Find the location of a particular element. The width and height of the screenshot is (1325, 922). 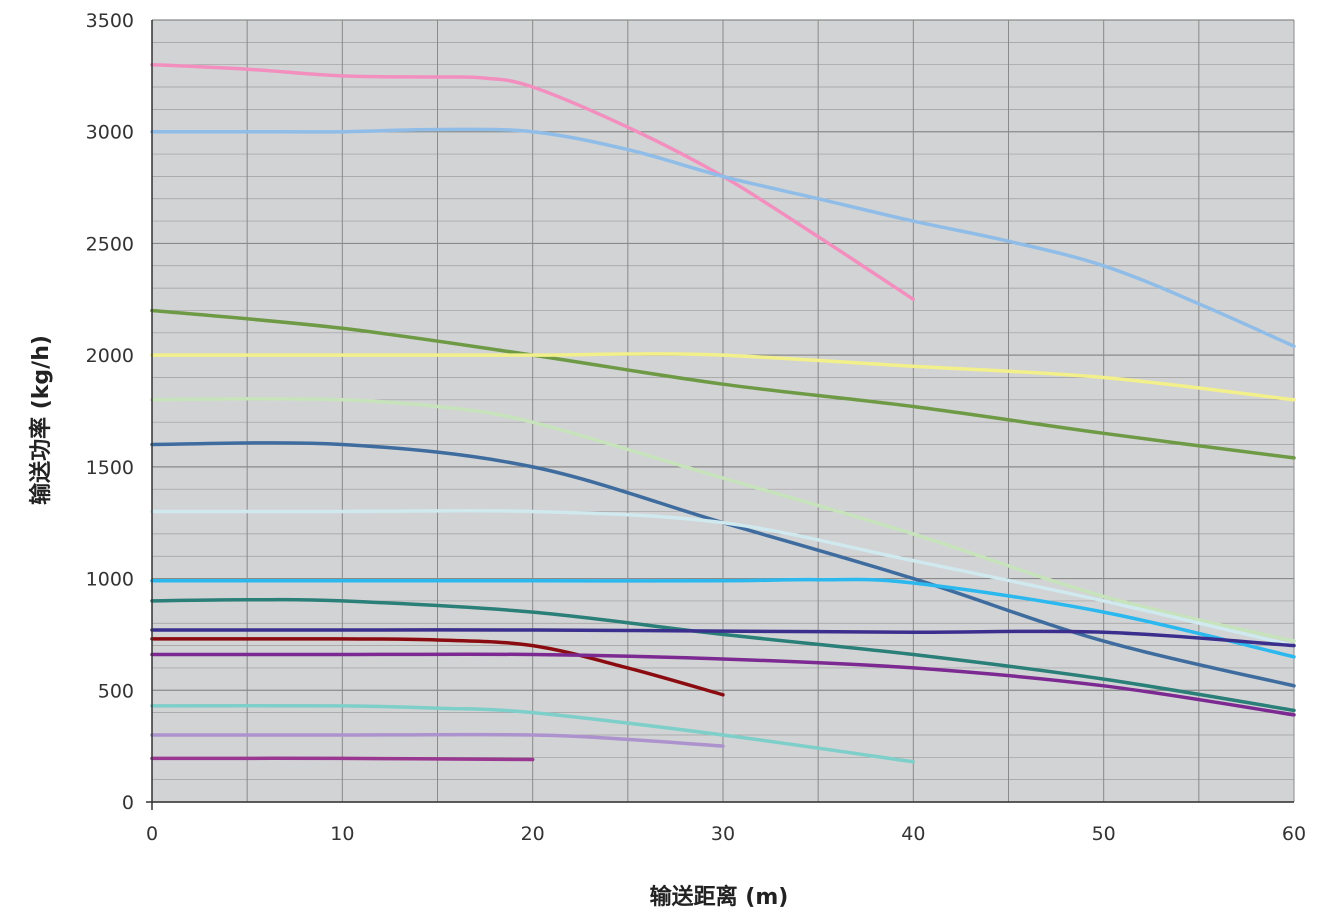

x-tick-label: 60 is located at coordinates (1294, 834).